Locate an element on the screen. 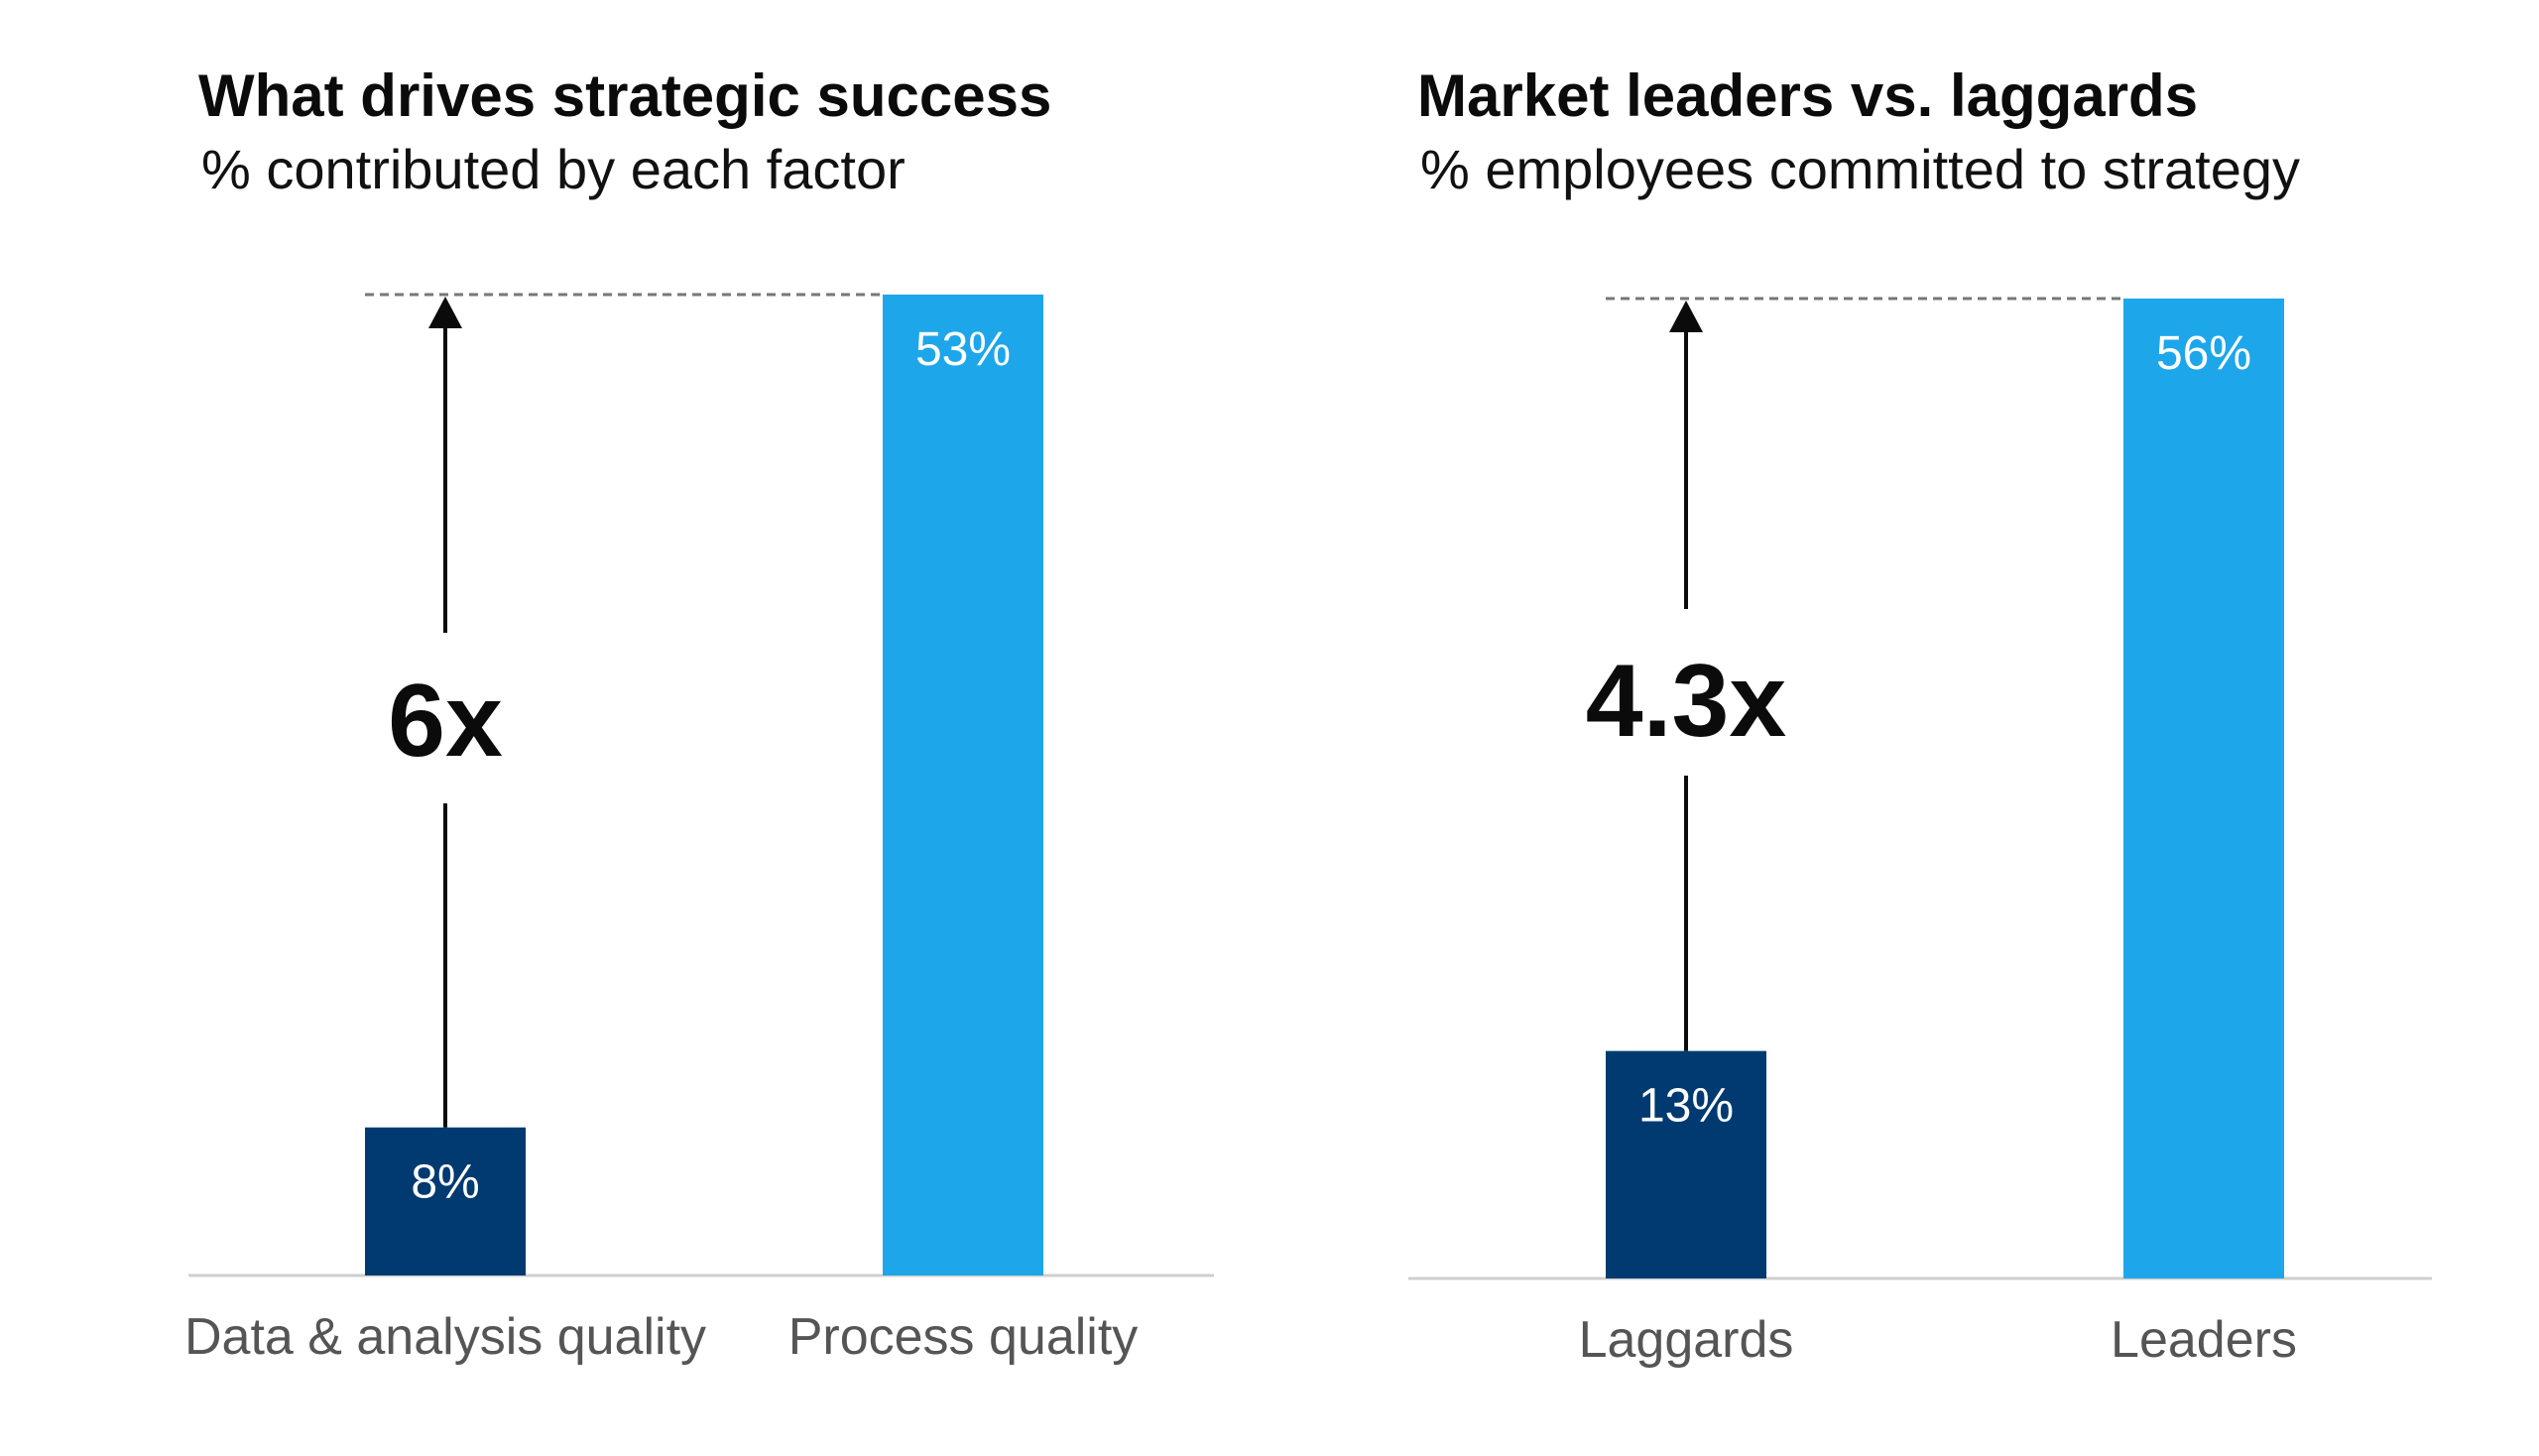 The image size is (2539, 1456). bar-value-label-data-analysis-quality: 8% is located at coordinates (445, 1182).